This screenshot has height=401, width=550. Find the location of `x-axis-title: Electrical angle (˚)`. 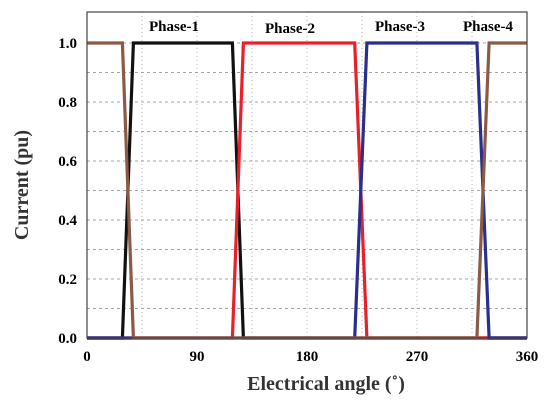

x-axis-title: Electrical angle (˚) is located at coordinates (326, 384).